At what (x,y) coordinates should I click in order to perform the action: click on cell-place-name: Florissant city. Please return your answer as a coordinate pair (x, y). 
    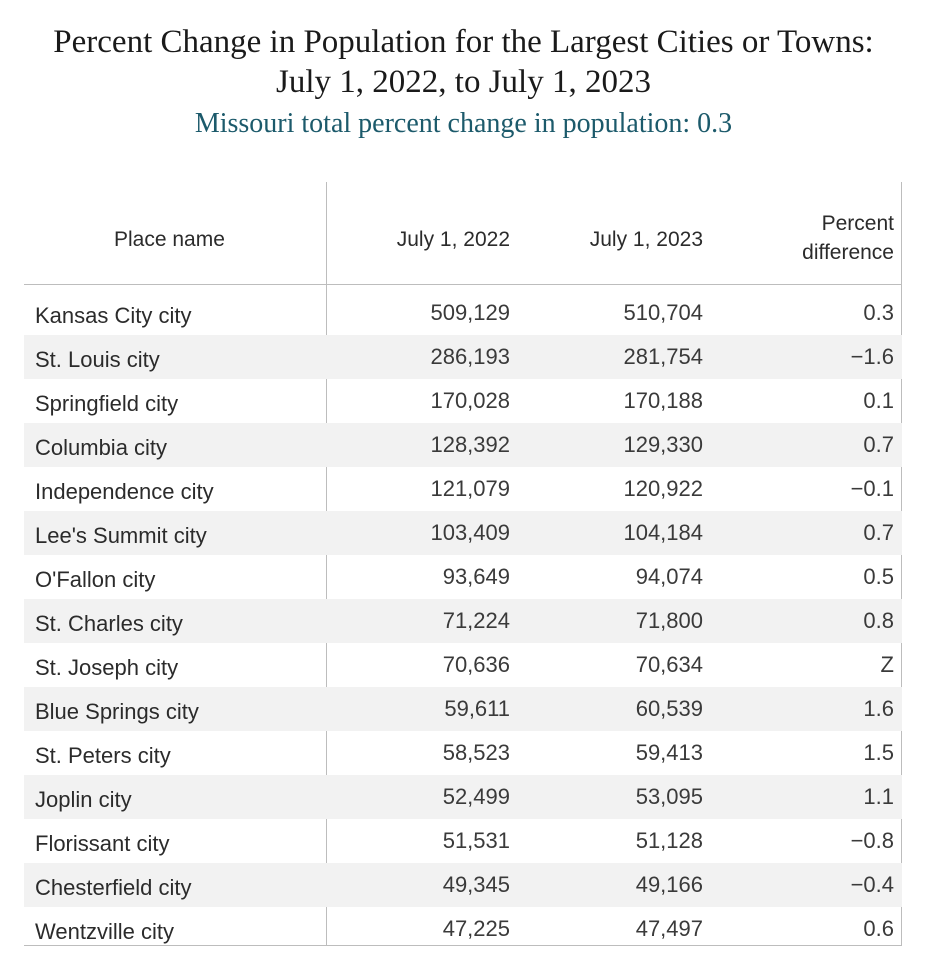
    Looking at the image, I should click on (102, 843).